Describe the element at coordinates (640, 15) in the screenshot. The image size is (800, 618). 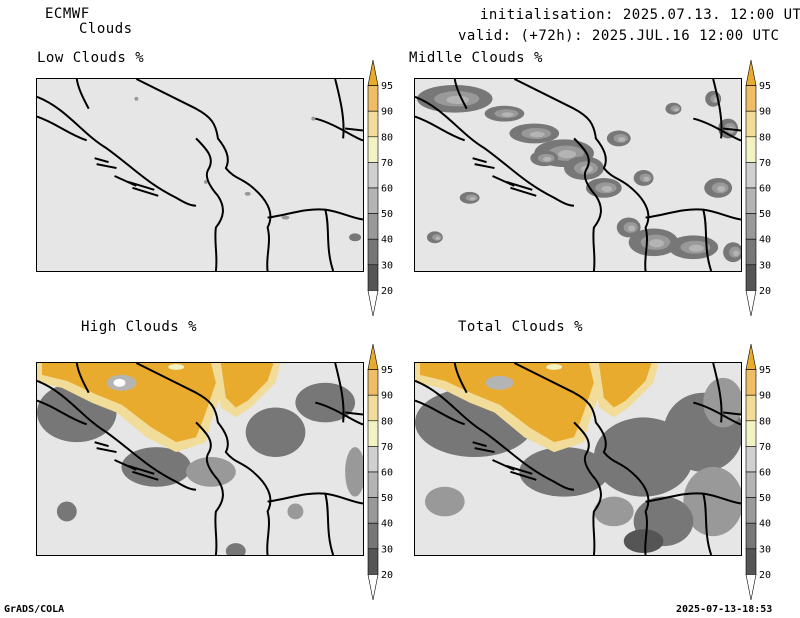
I see `initialisation-label: initialisation: 2025.07.13. 12:00 UTC` at that location.